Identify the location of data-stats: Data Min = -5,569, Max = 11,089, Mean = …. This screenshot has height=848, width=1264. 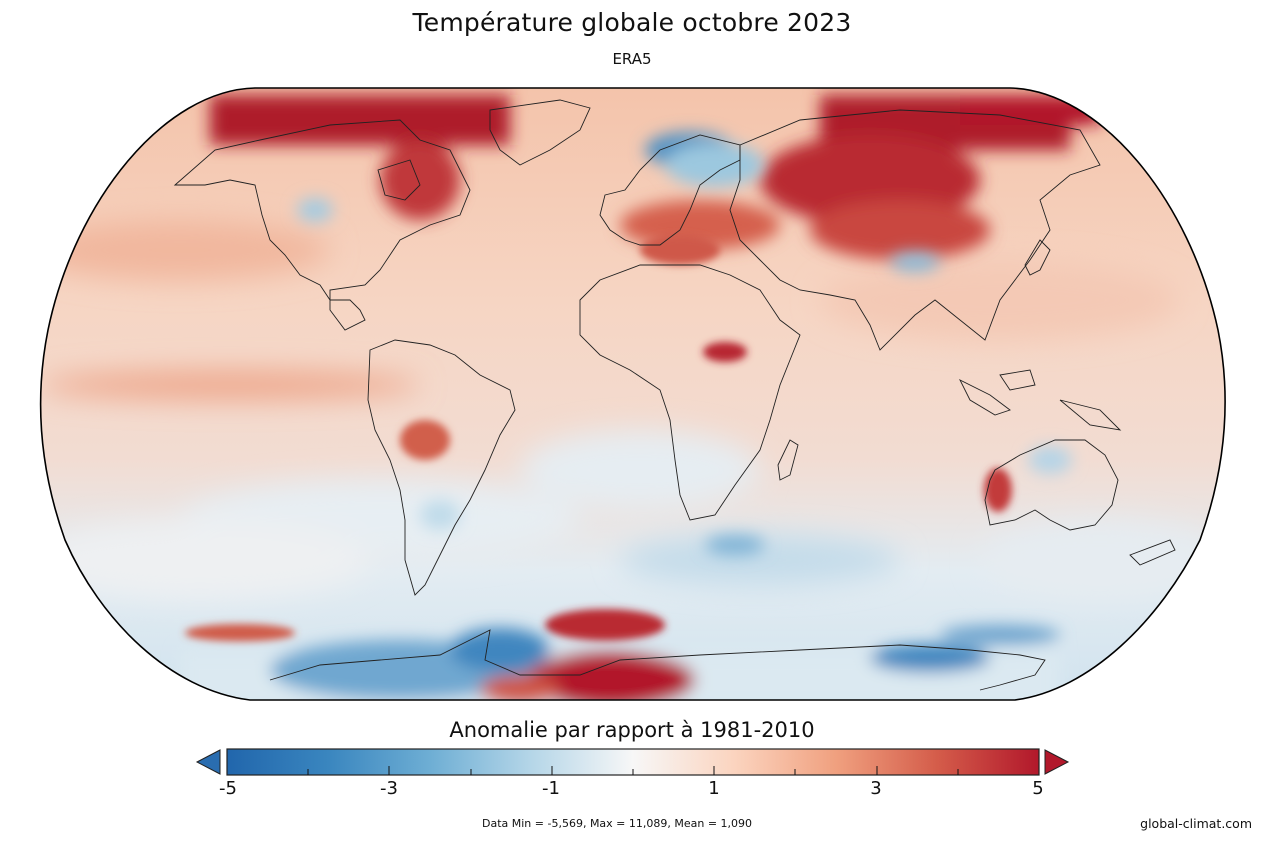
(617, 823).